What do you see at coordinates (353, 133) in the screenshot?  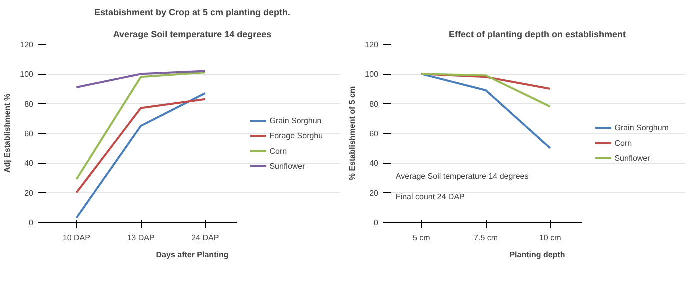 I see `y-axis-title: % Establishment of 5 cm` at bounding box center [353, 133].